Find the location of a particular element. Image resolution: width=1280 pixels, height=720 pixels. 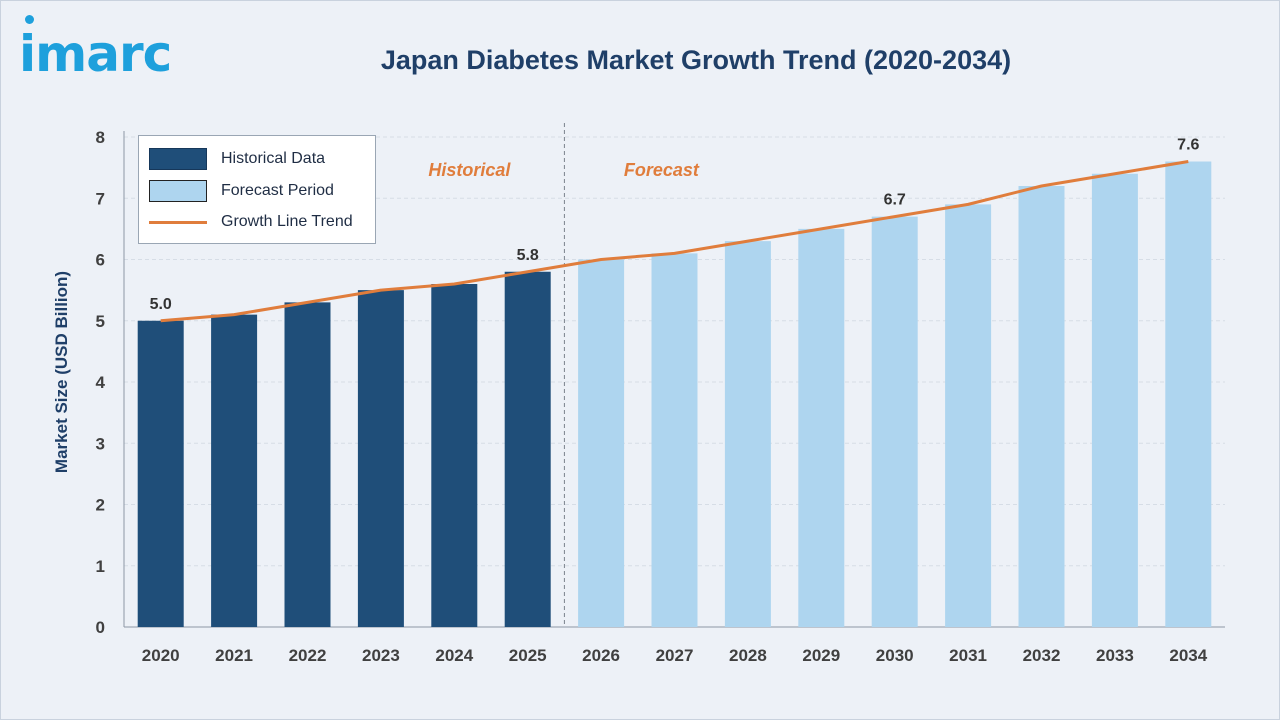

legend-swatch-historical is located at coordinates (178, 159).